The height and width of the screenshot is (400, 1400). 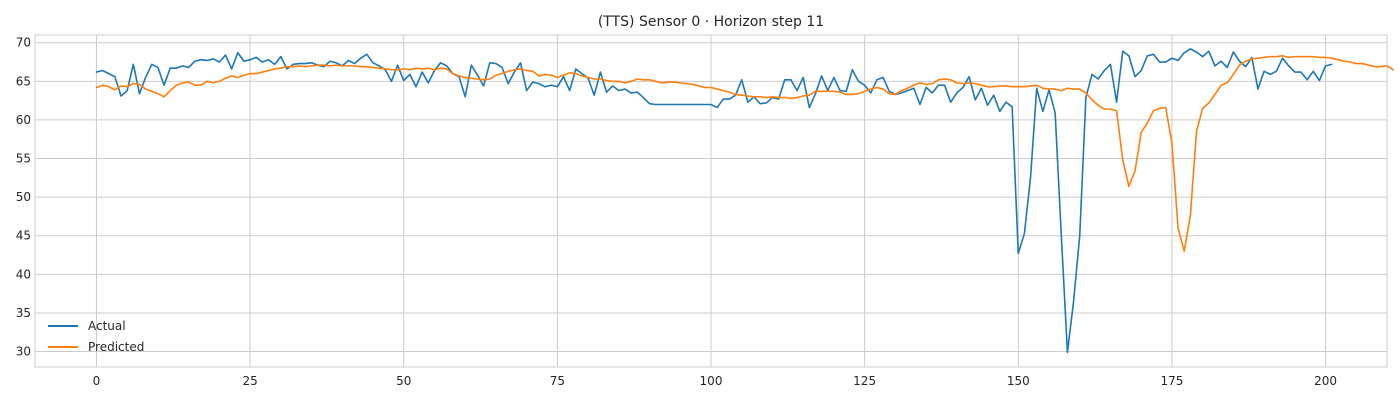 What do you see at coordinates (249, 381) in the screenshot?
I see `x-tick-label: 25` at bounding box center [249, 381].